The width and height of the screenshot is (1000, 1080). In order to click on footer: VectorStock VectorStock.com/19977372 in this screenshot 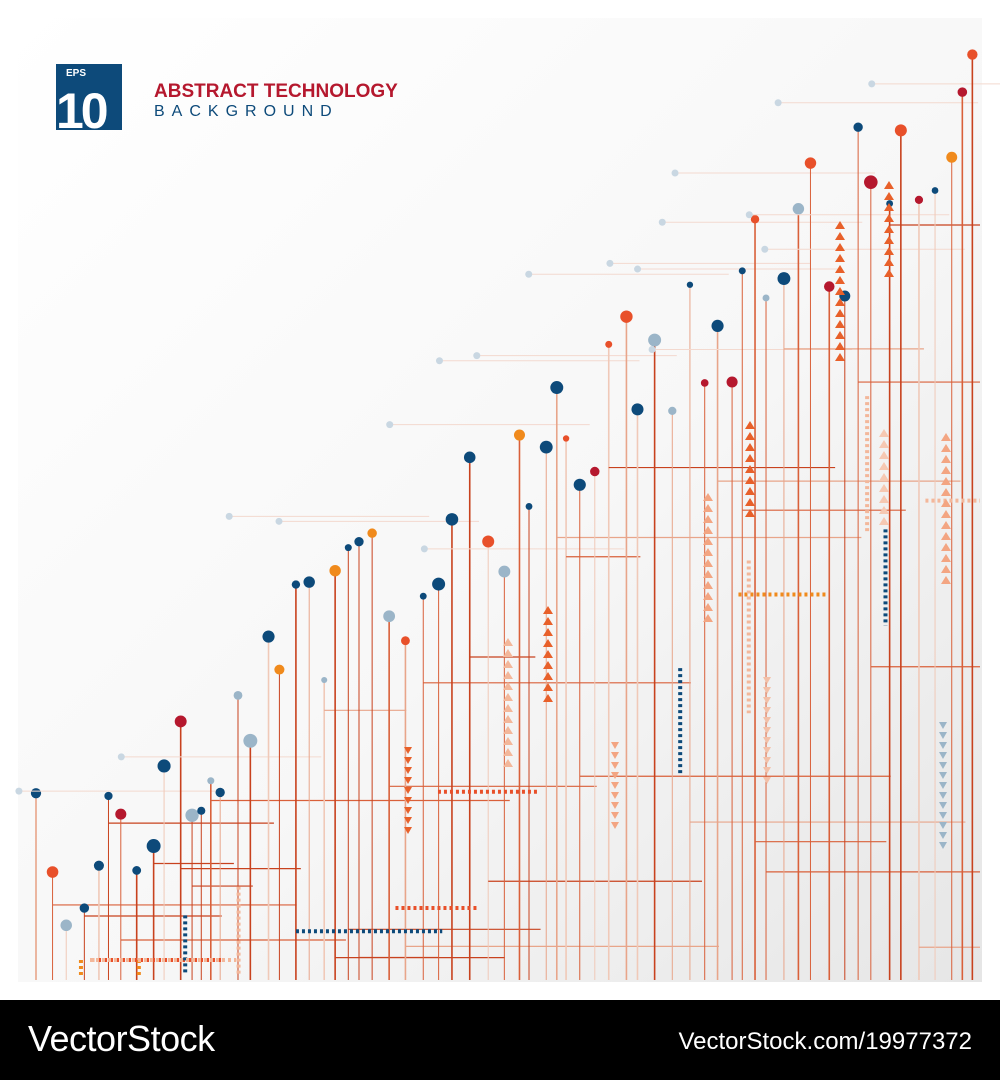, I will do `click(500, 1040)`.